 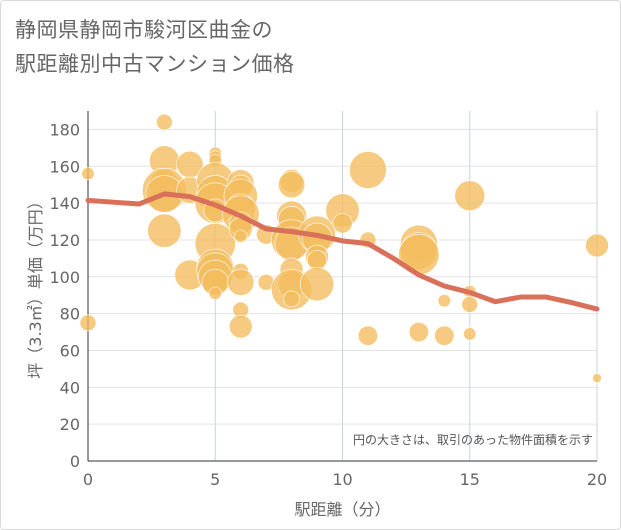 I want to click on size-note: 円の大きさは、取引のあった物件面積を示す, so click(x=473, y=439).